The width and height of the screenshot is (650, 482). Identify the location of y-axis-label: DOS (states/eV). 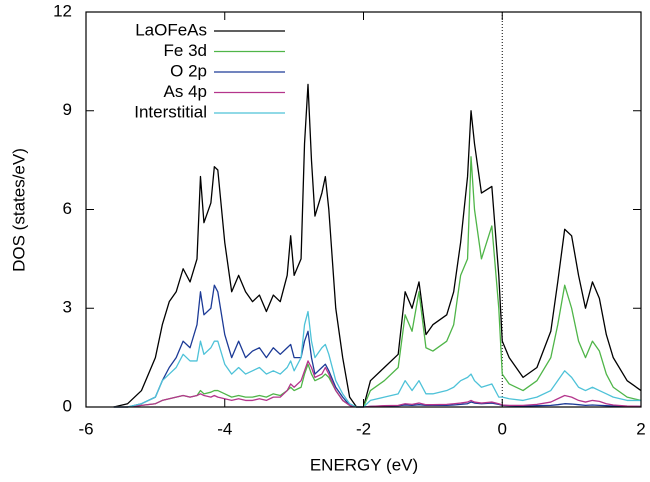
(18, 210).